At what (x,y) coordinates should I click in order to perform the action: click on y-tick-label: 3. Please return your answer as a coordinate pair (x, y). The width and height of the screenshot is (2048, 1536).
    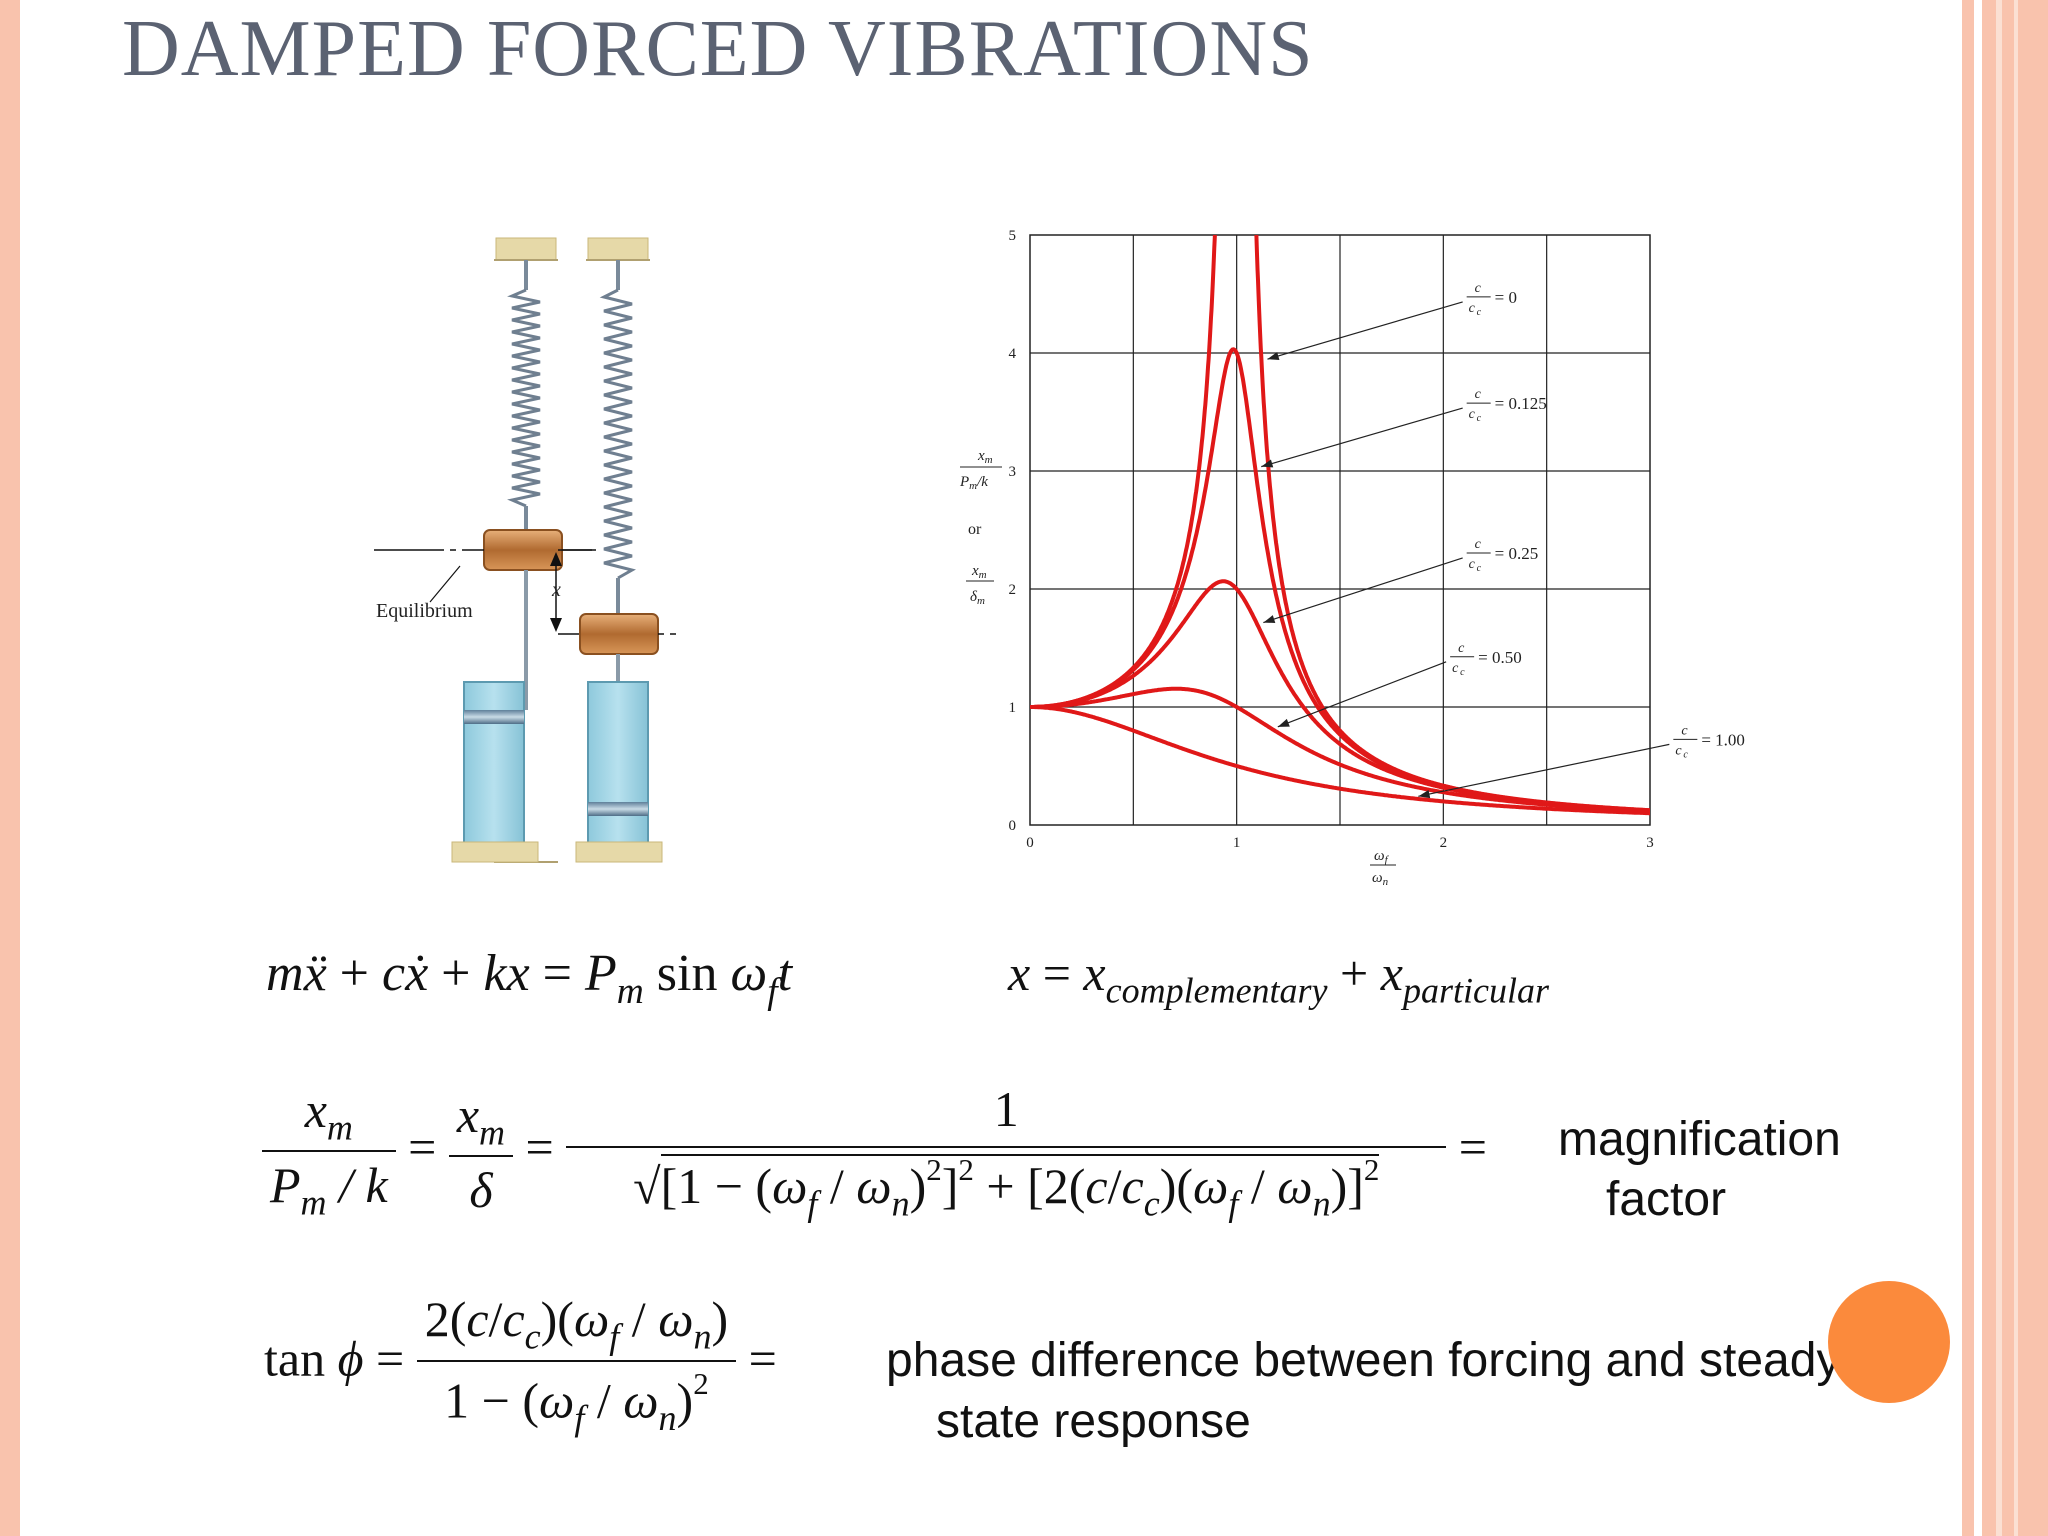
    Looking at the image, I should click on (1013, 472).